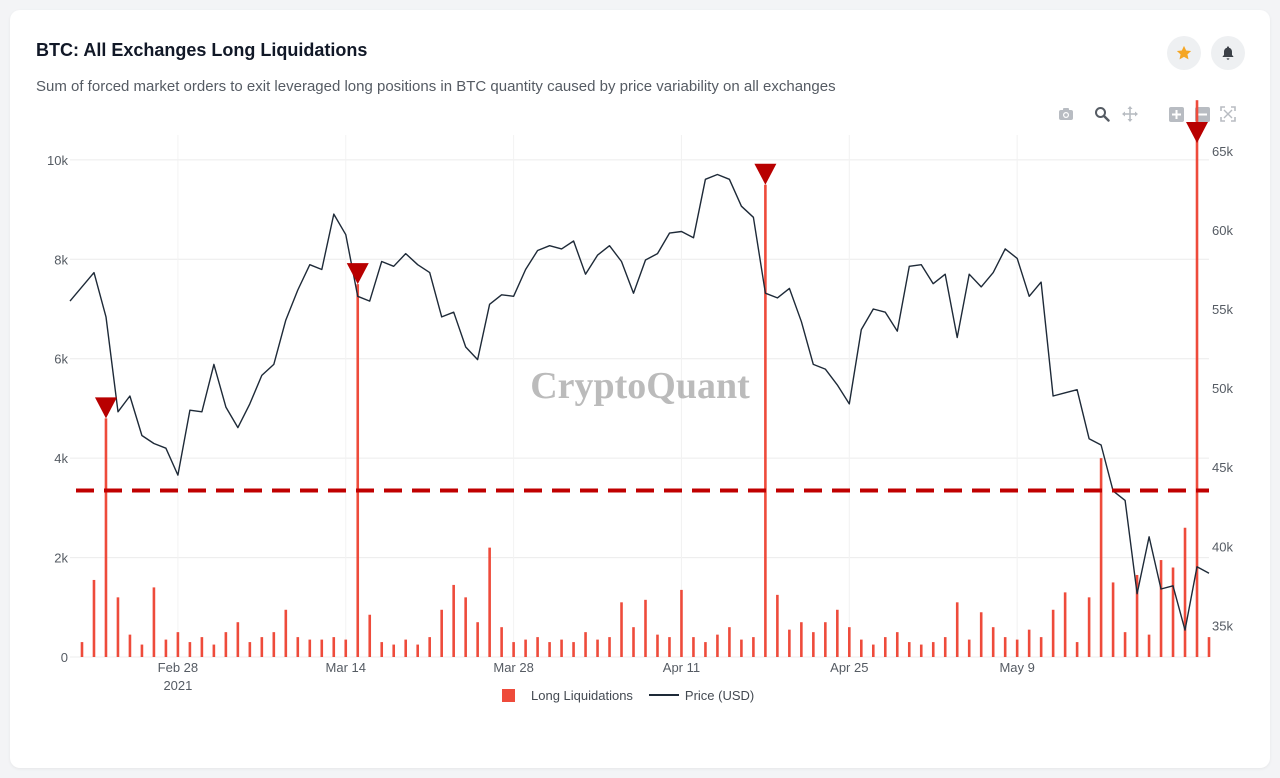 The image size is (1280, 778). What do you see at coordinates (1184, 53) in the screenshot?
I see `favorite-button` at bounding box center [1184, 53].